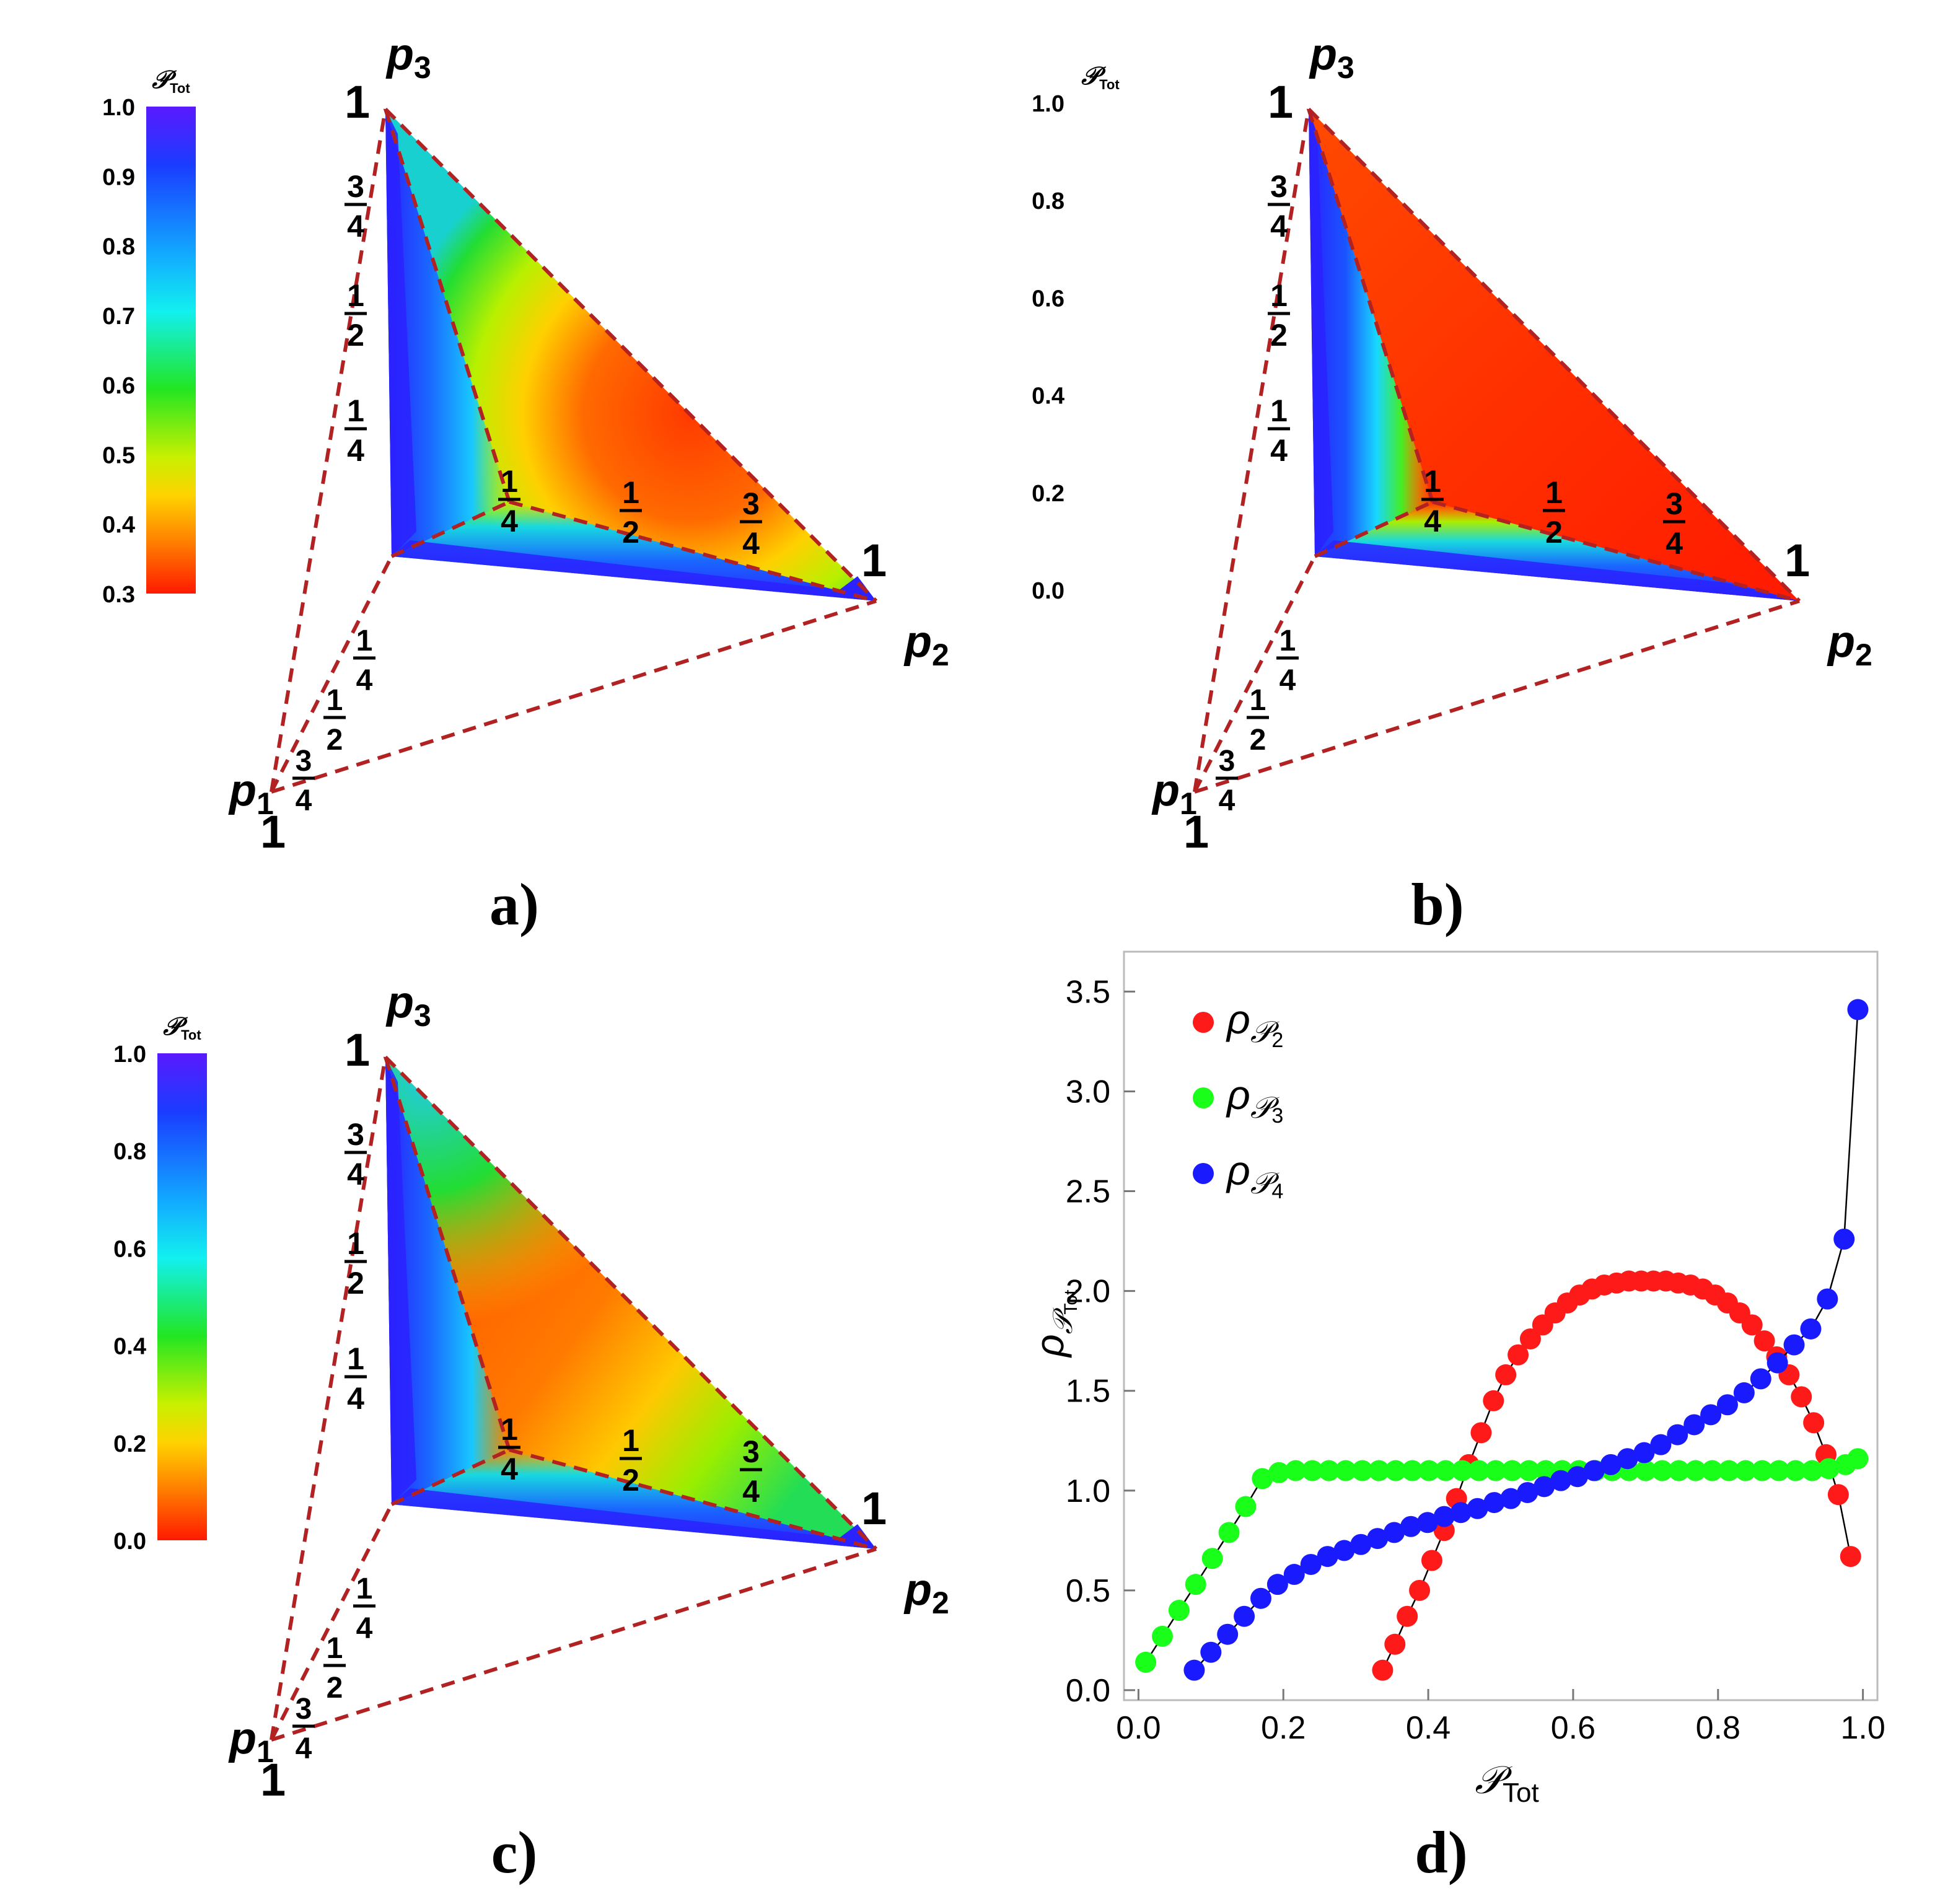 Image resolution: width=1940 pixels, height=1904 pixels. What do you see at coordinates (1048, 201) in the screenshot?
I see `colorbar-tick-label: 0.8` at bounding box center [1048, 201].